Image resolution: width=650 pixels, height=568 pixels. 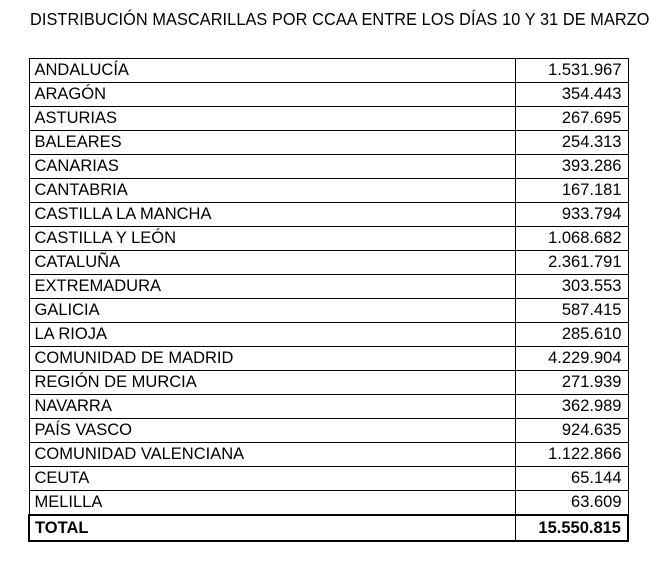 What do you see at coordinates (571, 310) in the screenshot?
I see `mask-count: 587.415` at bounding box center [571, 310].